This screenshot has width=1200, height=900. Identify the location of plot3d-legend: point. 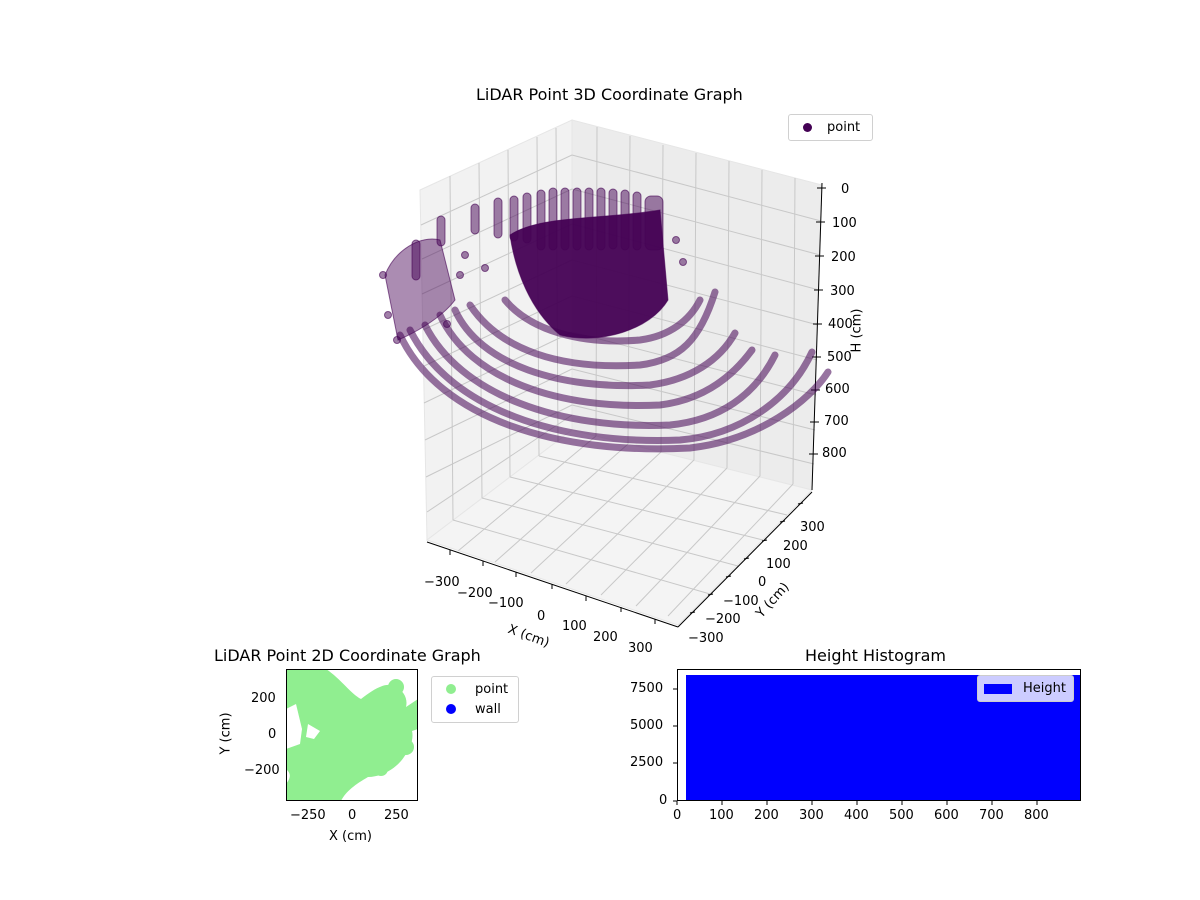
(830, 127).